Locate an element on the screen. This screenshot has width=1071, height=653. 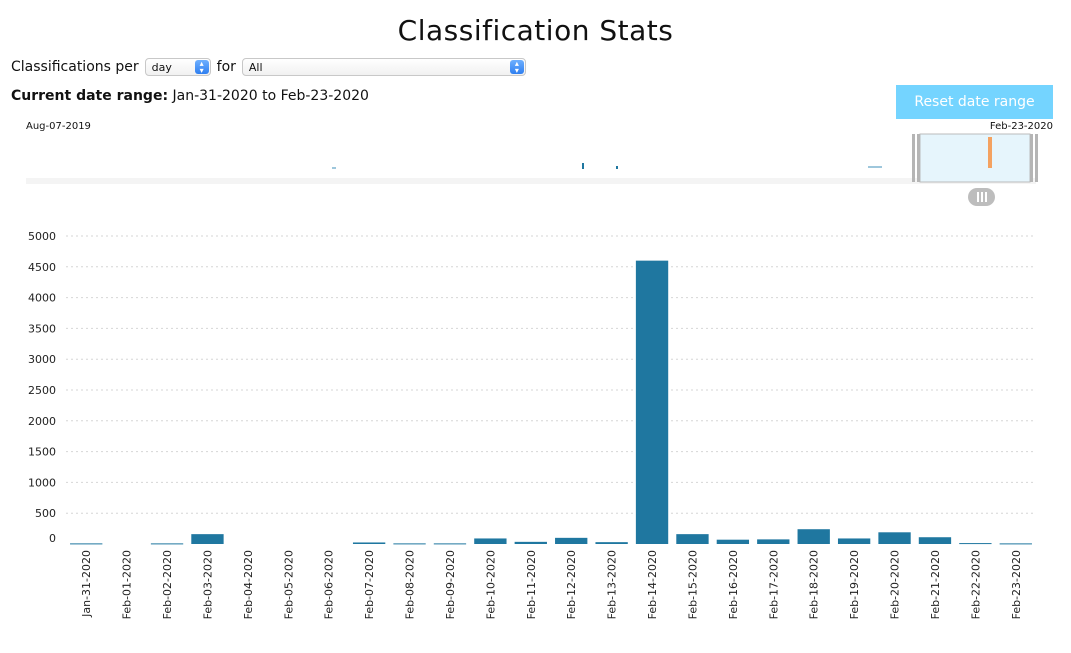
y-tick-label: 1000 is located at coordinates (42, 482).